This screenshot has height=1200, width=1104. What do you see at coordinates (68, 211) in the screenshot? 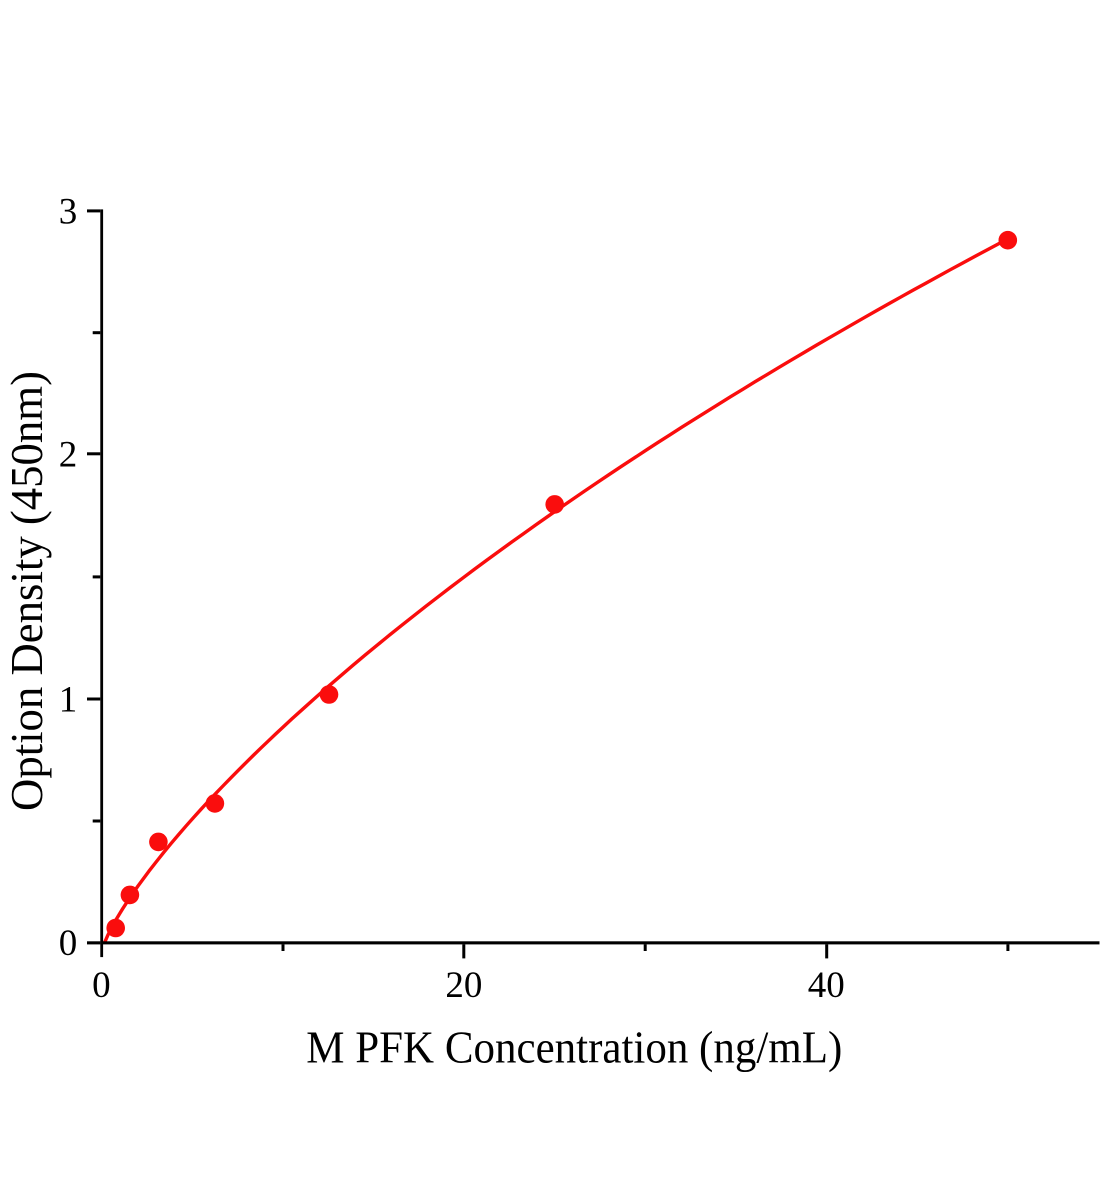
I see `svg-text: 3` at bounding box center [68, 211].